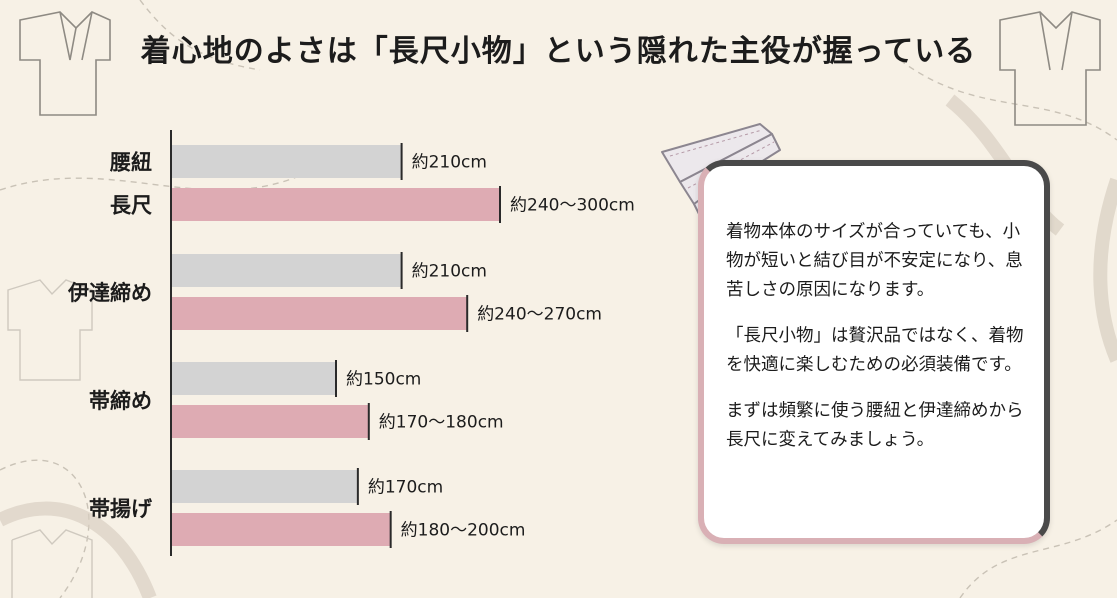 Image resolution: width=1117 pixels, height=598 pixels. What do you see at coordinates (383, 380) in the screenshot?
I see `data-label-standard-2: 約150cm` at bounding box center [383, 380].